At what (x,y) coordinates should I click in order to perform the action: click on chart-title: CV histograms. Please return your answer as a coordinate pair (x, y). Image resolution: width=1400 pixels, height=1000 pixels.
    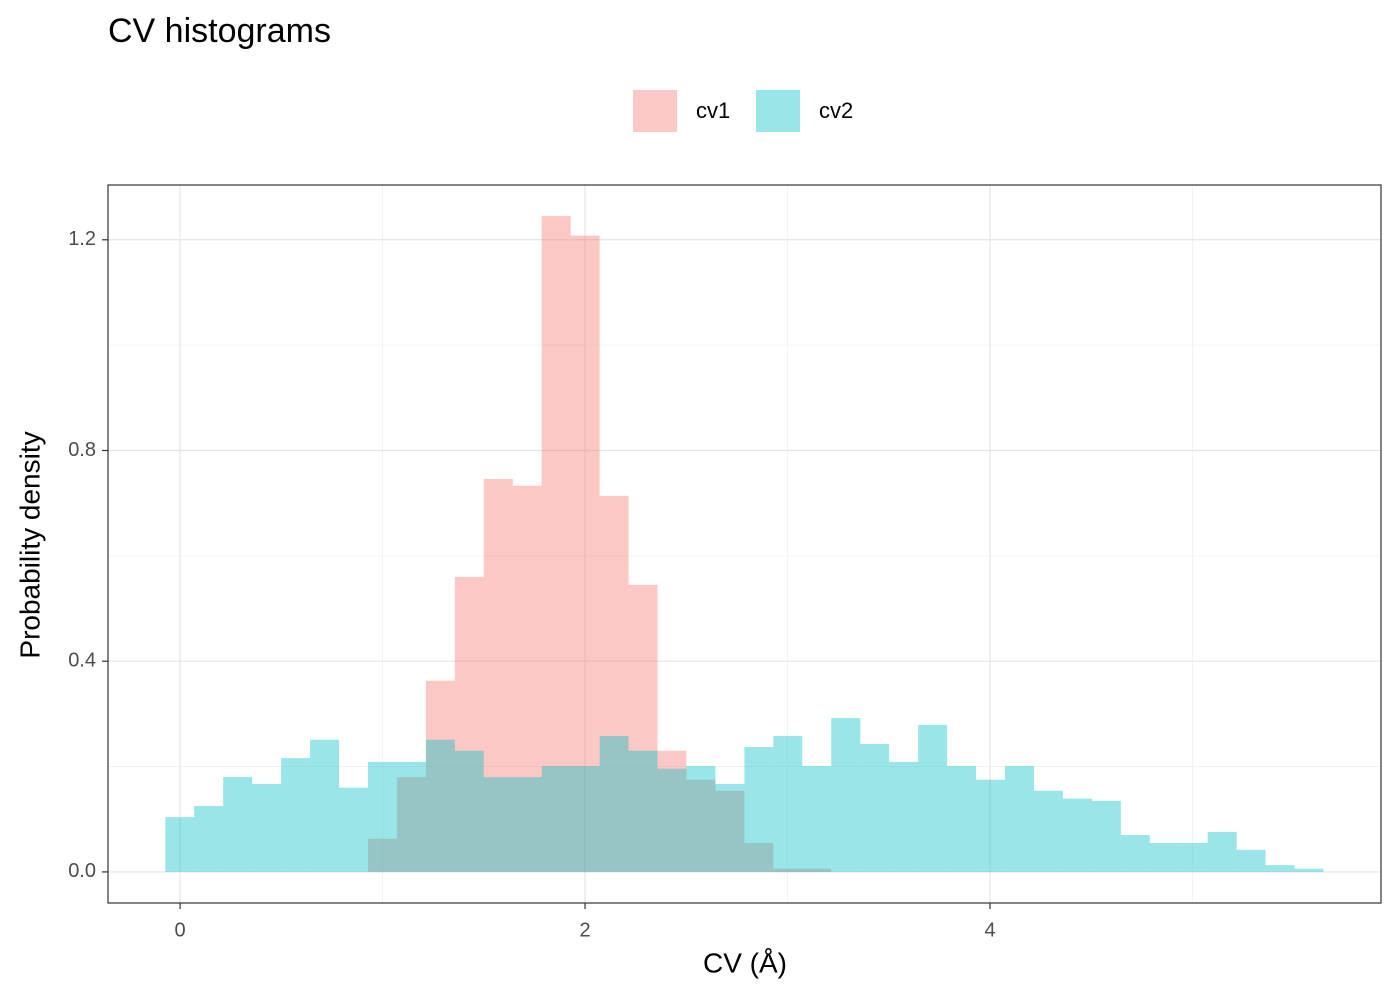
    Looking at the image, I should click on (219, 31).